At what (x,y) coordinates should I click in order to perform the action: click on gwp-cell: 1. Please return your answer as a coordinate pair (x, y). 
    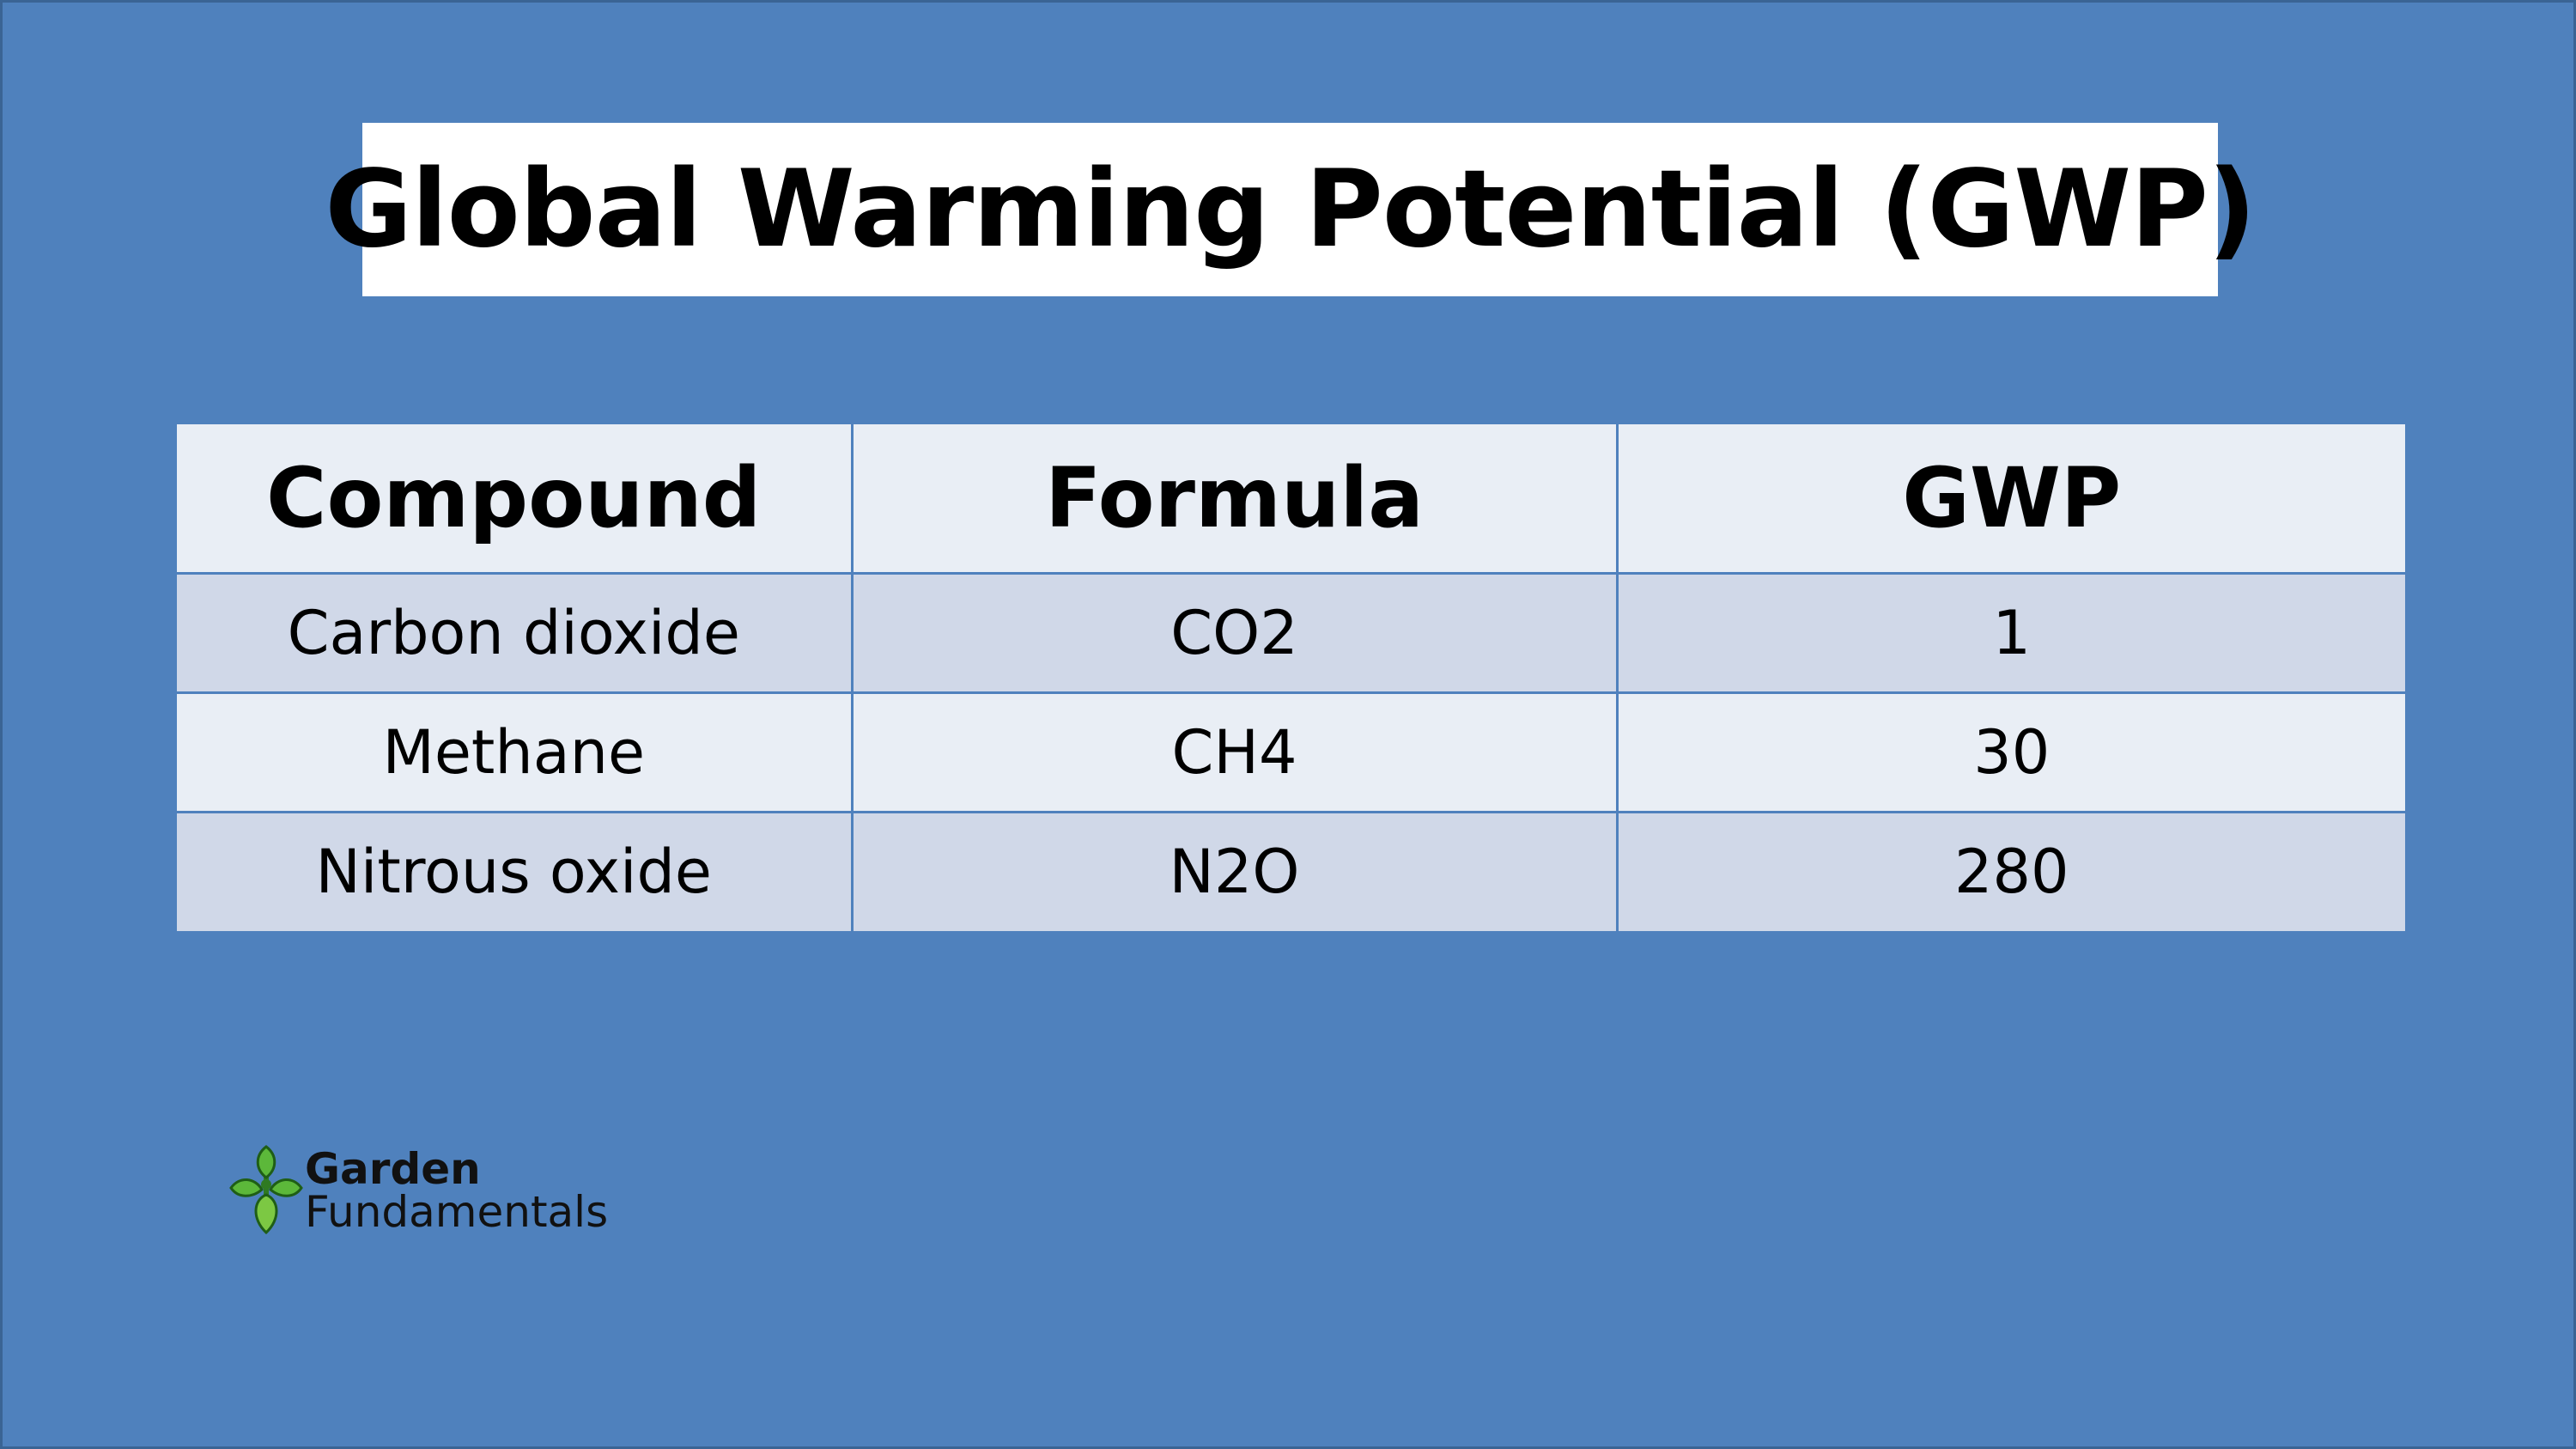
    Looking at the image, I should click on (2010, 632).